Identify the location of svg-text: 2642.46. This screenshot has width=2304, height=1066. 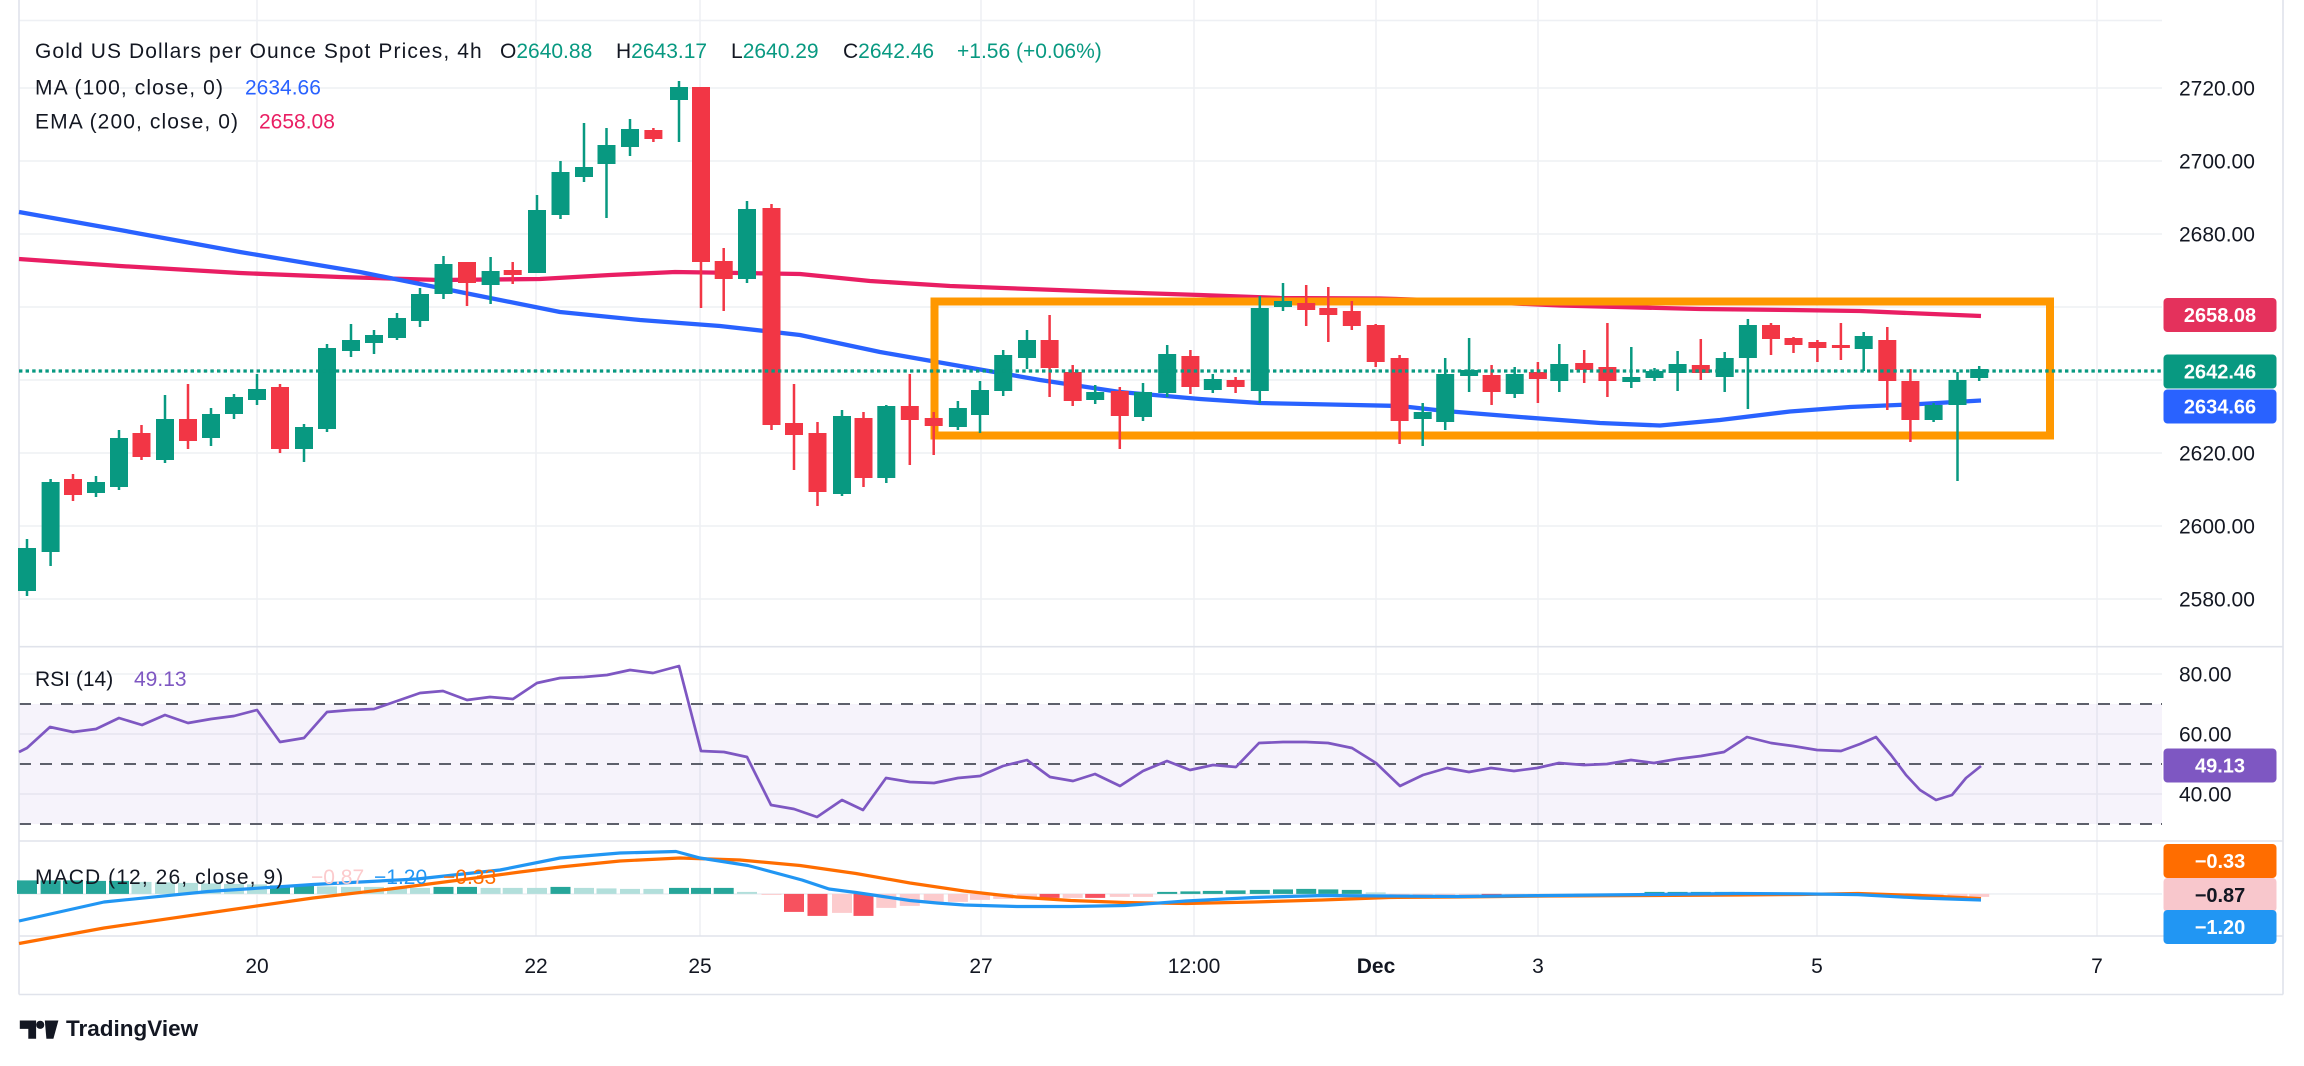
(2220, 373).